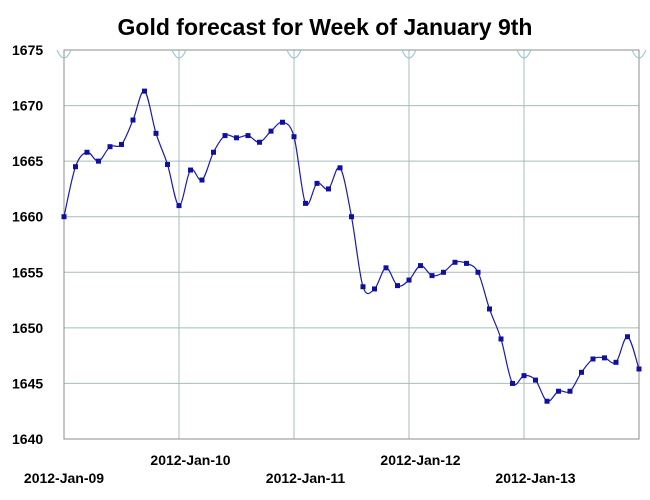 This screenshot has height=500, width=650. I want to click on y-tick-label: 1655, so click(27, 272).